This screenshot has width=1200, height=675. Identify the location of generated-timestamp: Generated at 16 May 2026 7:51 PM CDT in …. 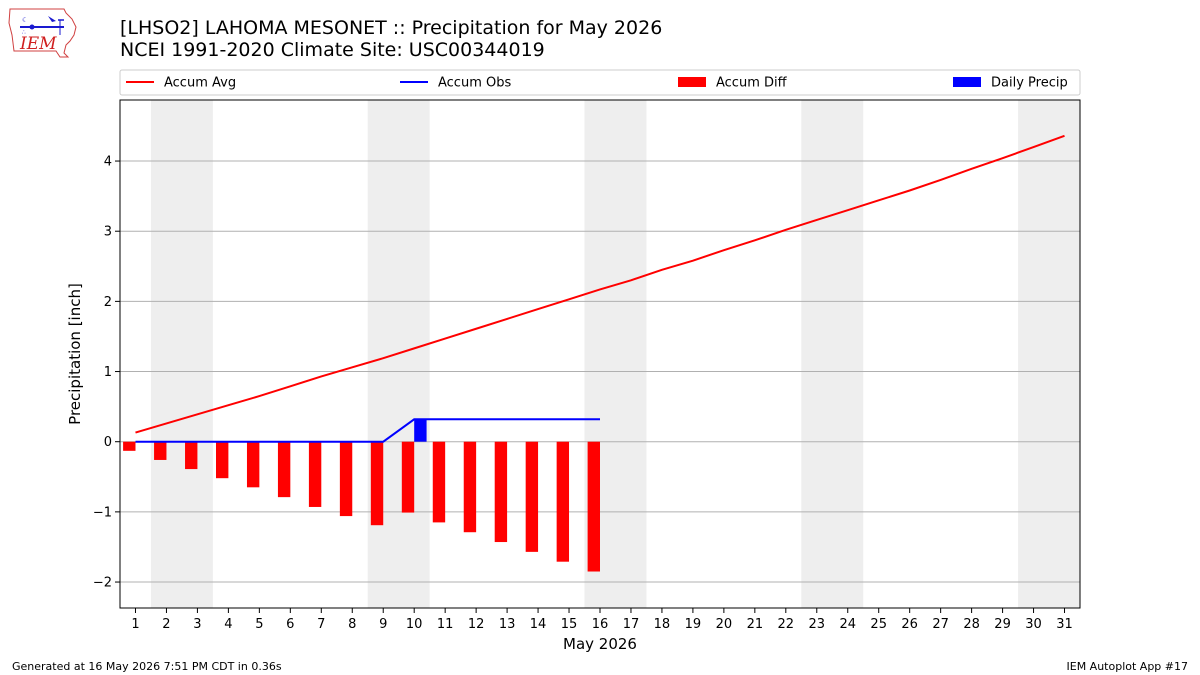
(147, 666).